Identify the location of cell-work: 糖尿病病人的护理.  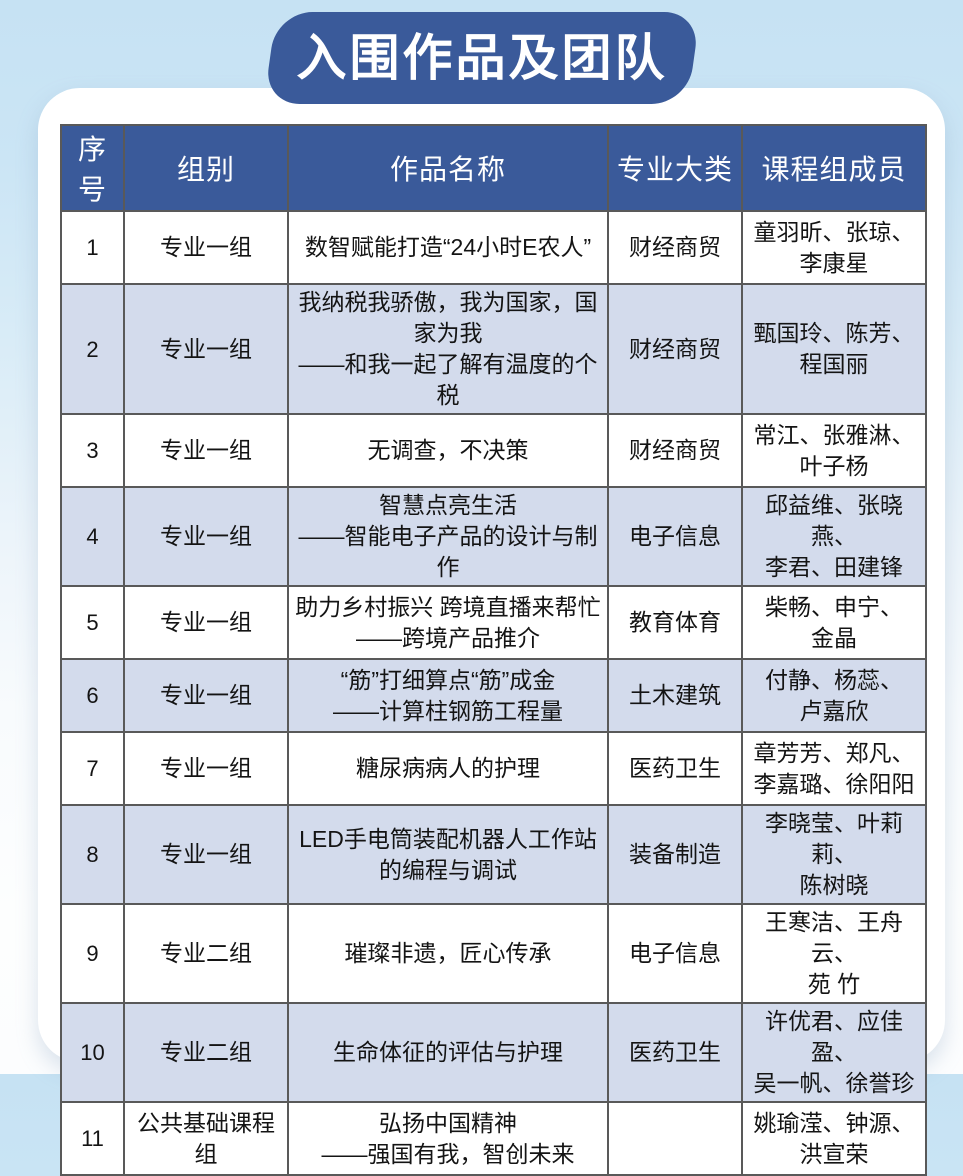
(448, 768).